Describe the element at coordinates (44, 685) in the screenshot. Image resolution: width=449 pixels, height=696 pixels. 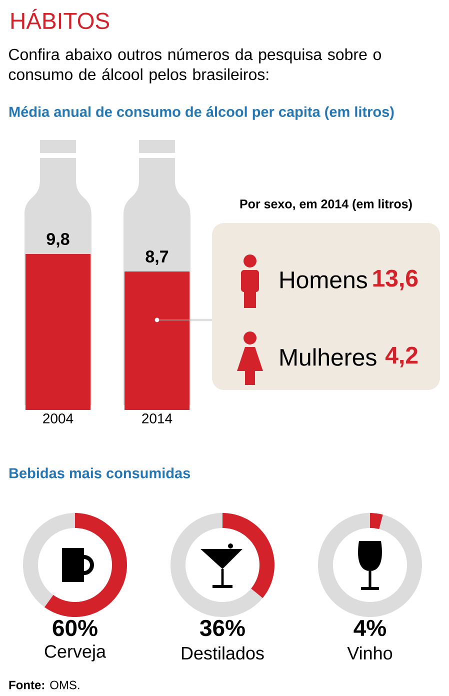
I see `text: Fonte: OMS.` at that location.